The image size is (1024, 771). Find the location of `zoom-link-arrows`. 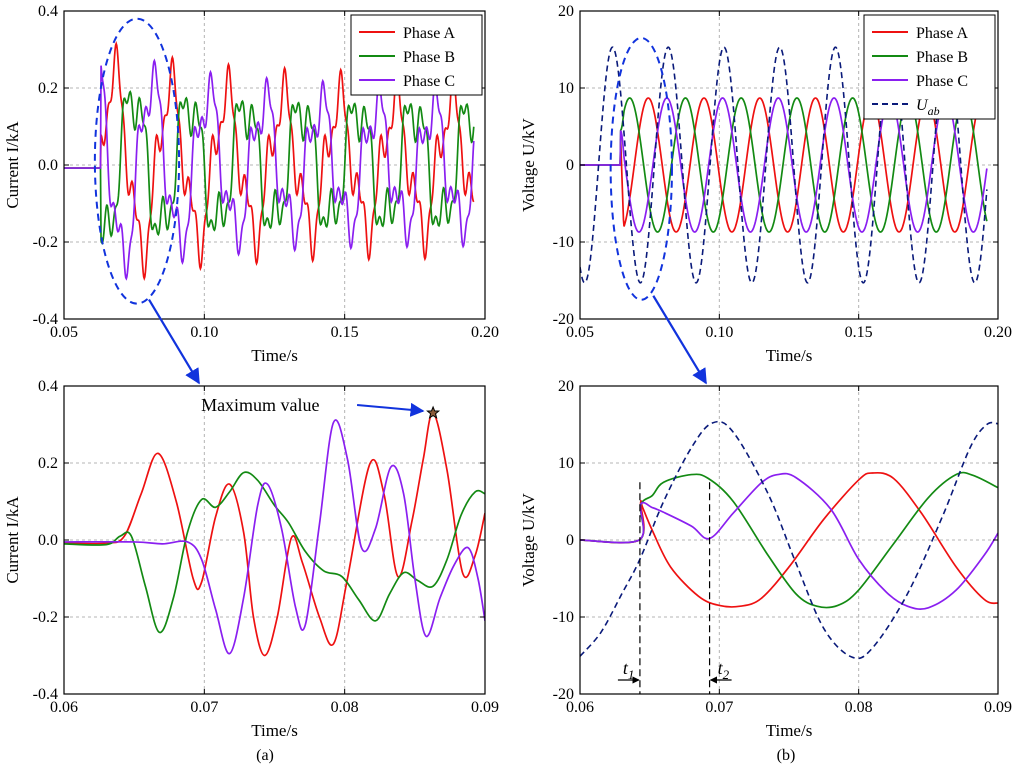

zoom-link-arrows is located at coordinates (427, 340).